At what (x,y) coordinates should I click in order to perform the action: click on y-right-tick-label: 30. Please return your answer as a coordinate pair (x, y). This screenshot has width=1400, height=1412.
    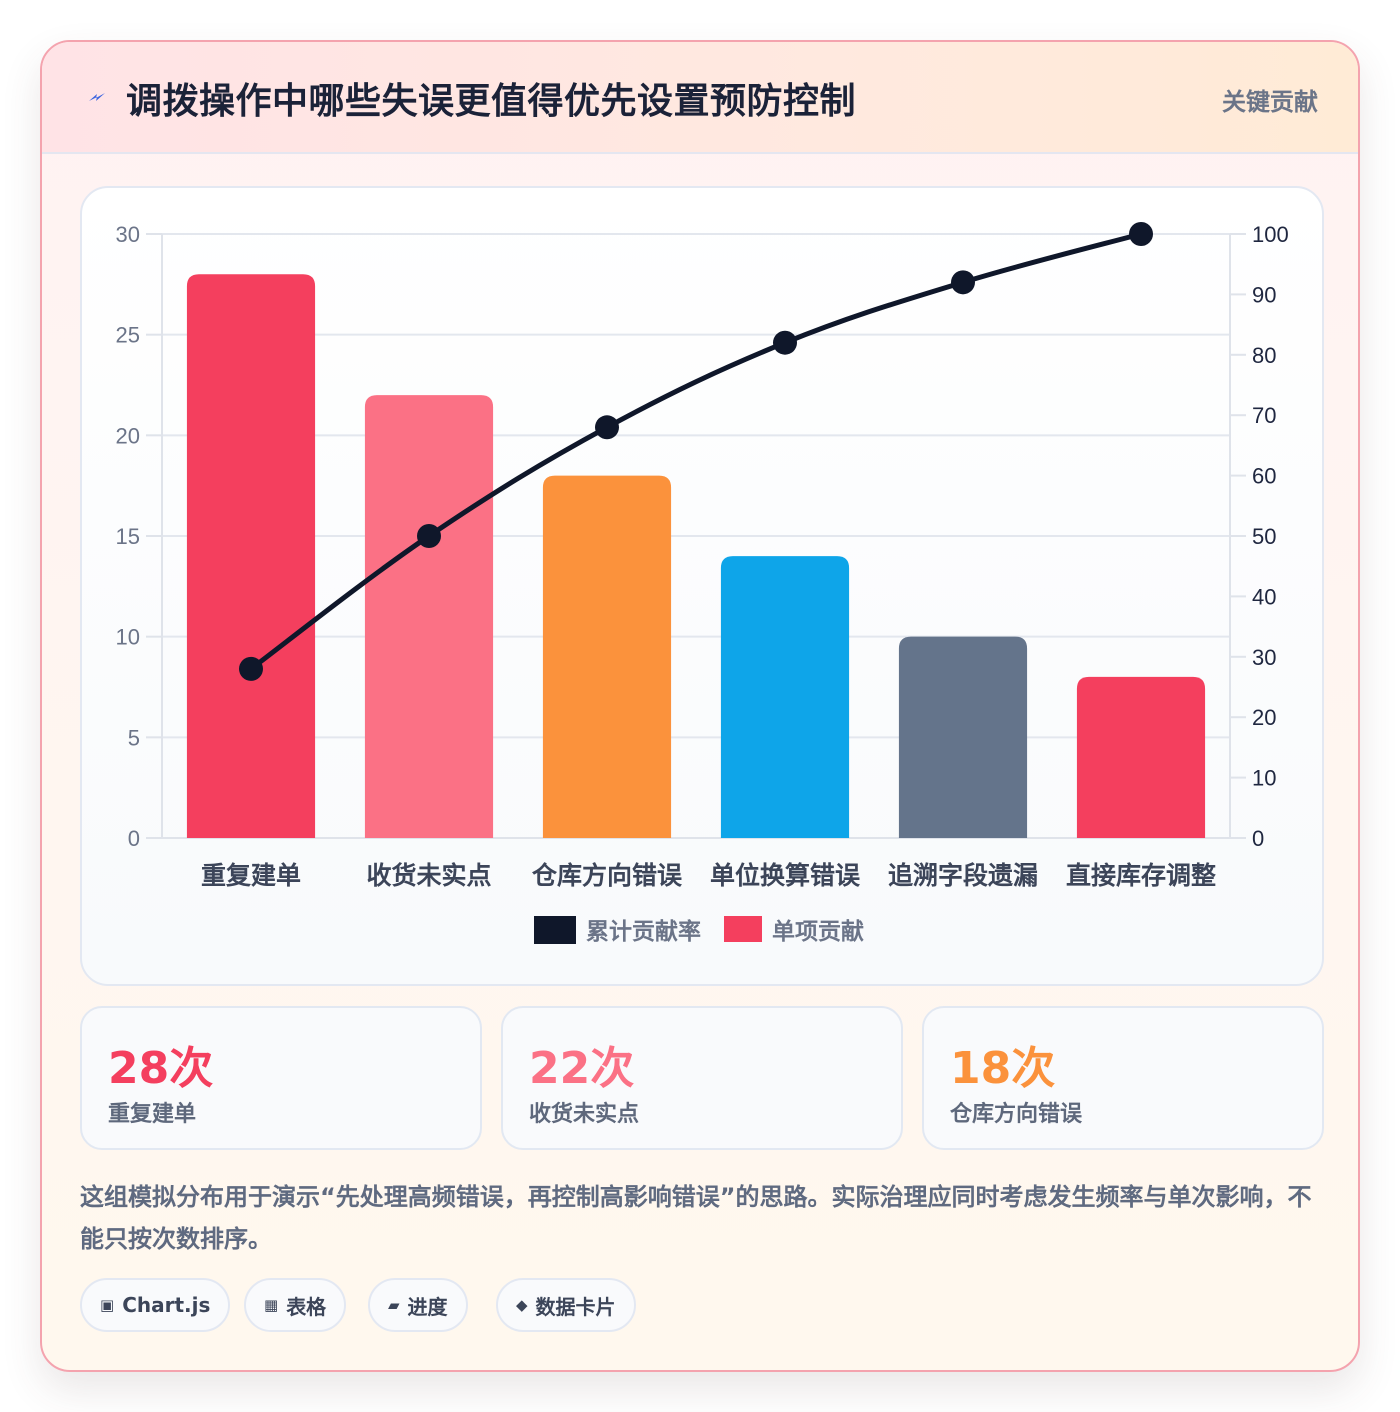
    Looking at the image, I should click on (1264, 657).